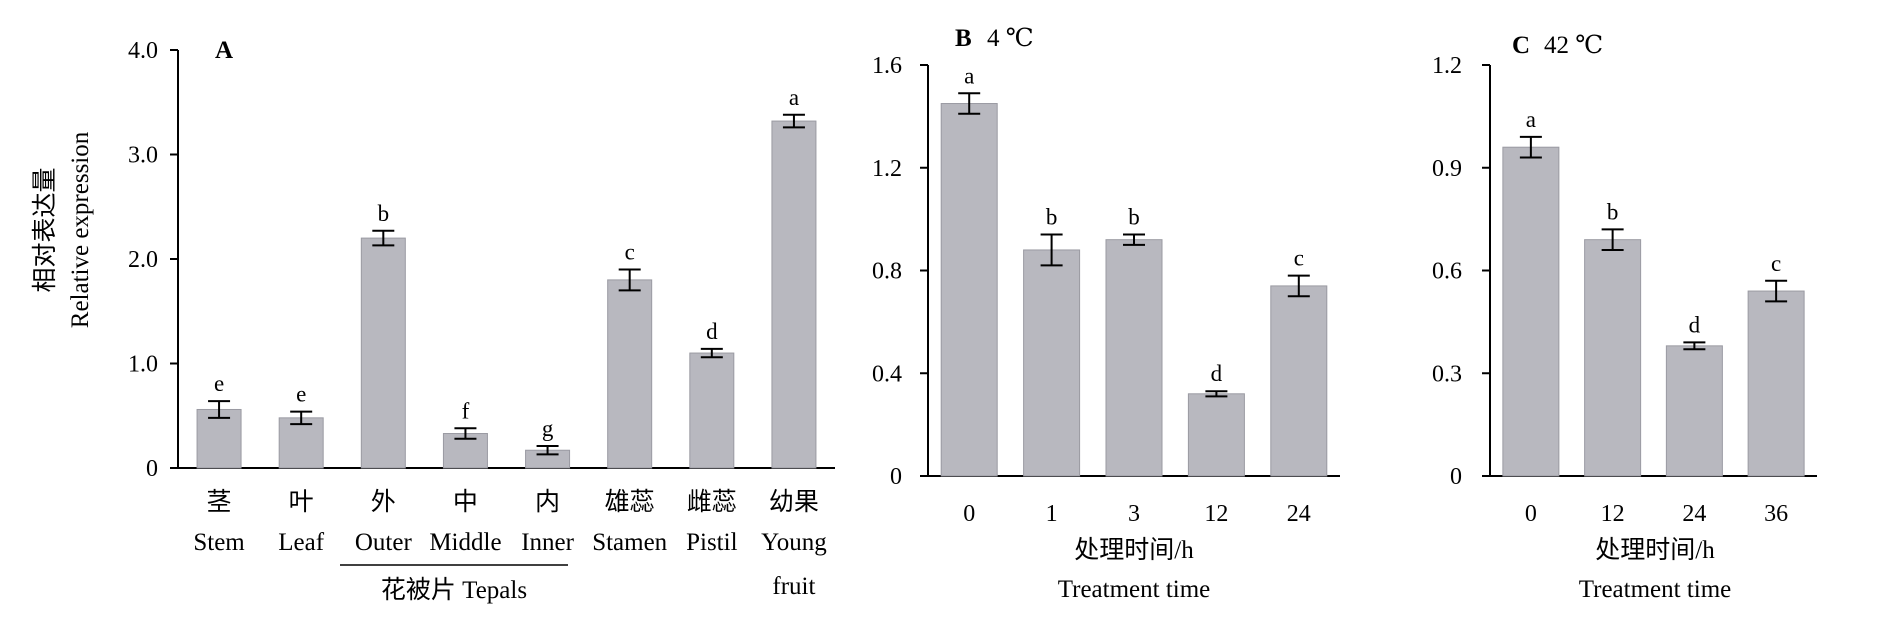 The height and width of the screenshot is (617, 1890). What do you see at coordinates (1299, 514) in the screenshot?
I see `panel-b-category-label: 24` at bounding box center [1299, 514].